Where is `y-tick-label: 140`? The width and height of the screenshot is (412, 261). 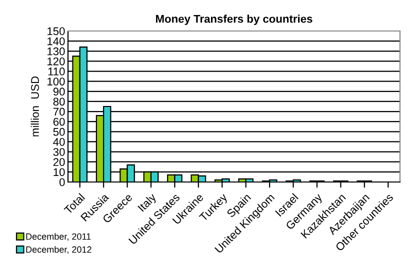
y-tick-label: 140 is located at coordinates (56, 41).